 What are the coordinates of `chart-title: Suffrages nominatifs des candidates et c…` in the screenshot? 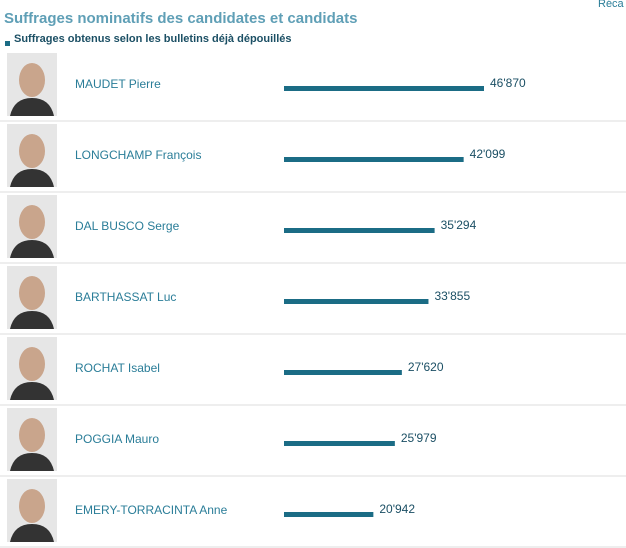 It's located at (180, 18).